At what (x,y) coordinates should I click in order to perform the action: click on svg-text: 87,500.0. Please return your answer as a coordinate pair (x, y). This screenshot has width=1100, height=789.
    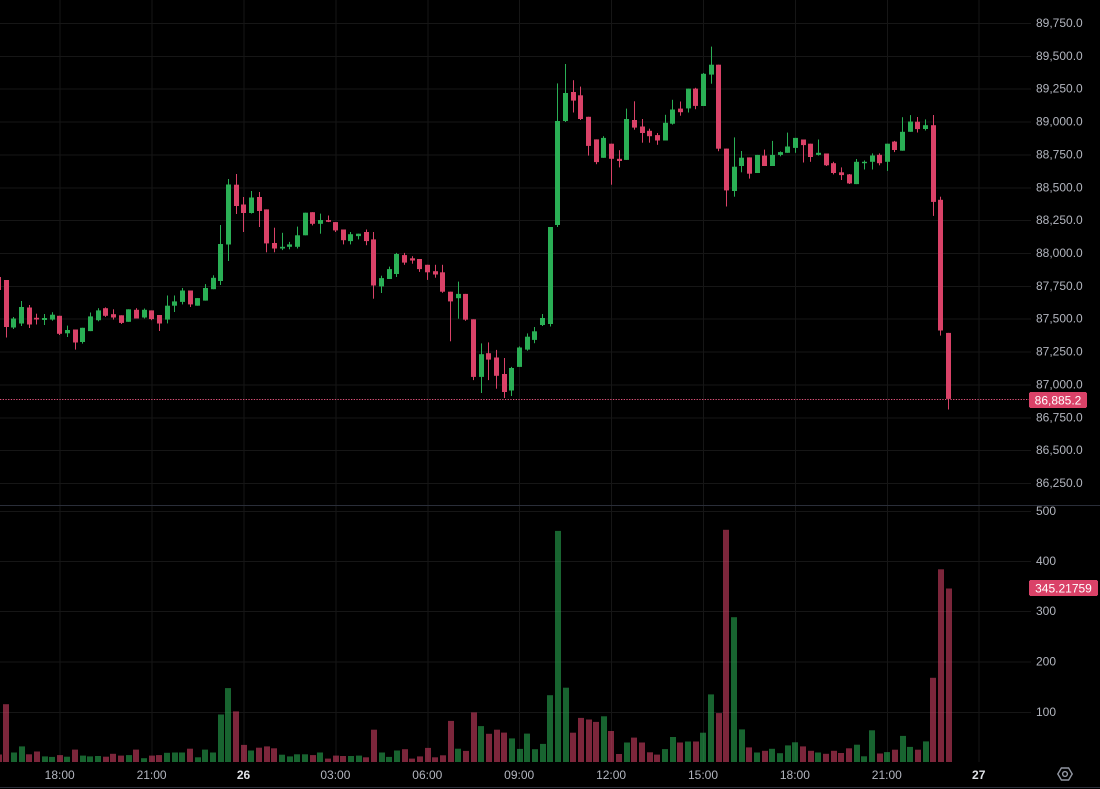
    Looking at the image, I should click on (1059, 319).